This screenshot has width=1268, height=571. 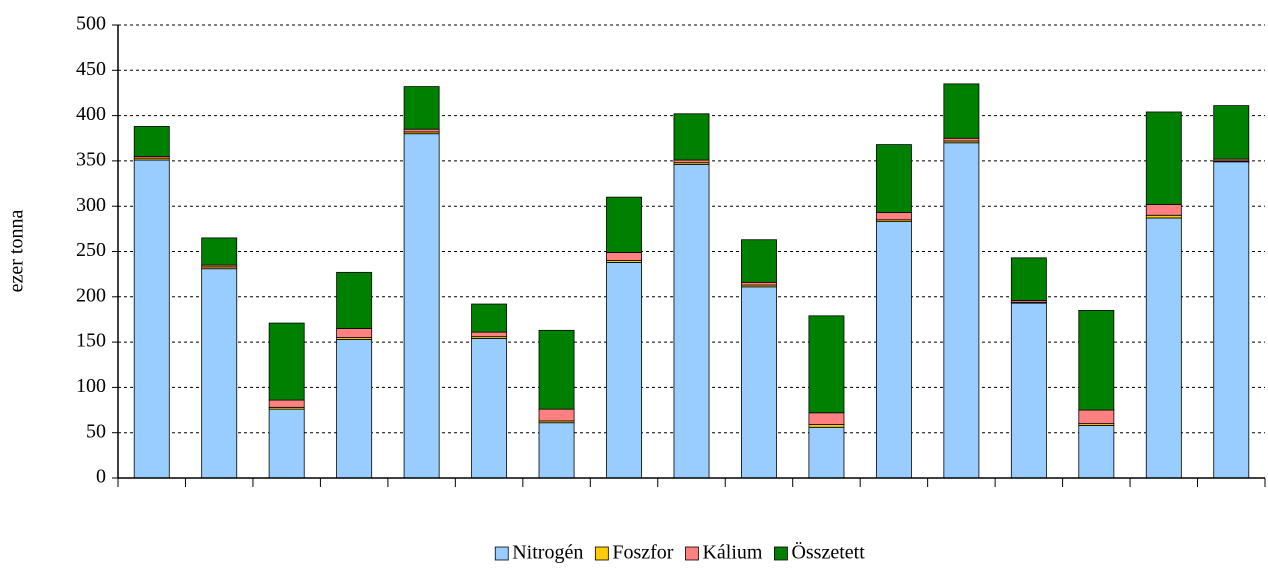 What do you see at coordinates (547, 553) in the screenshot?
I see `legend-label: Nitrogén` at bounding box center [547, 553].